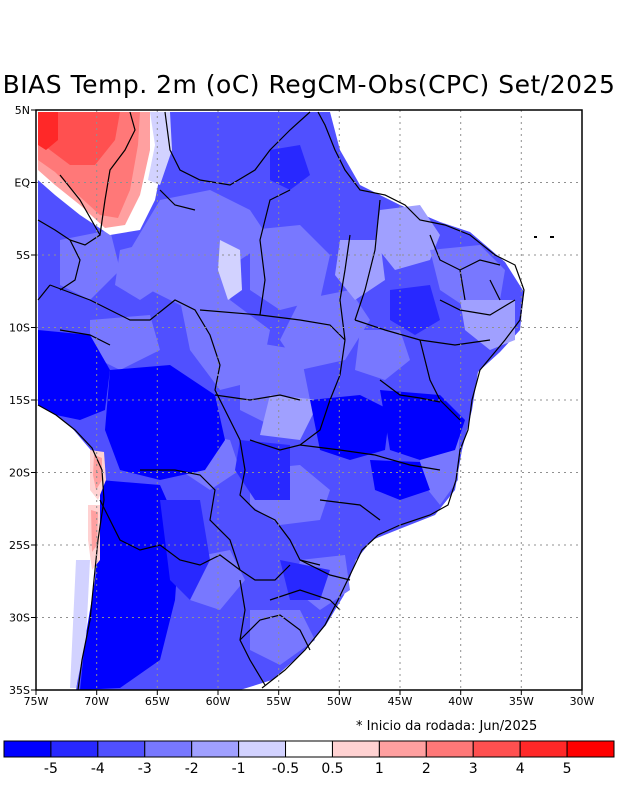 The width and height of the screenshot is (618, 800). I want to click on lon-tick-label: 70W, so click(96, 701).